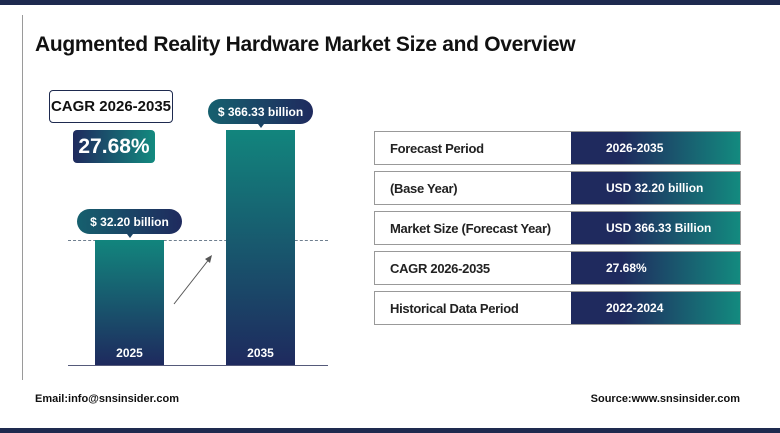 The image size is (780, 433). Describe the element at coordinates (665, 399) in the screenshot. I see `footer-source: Source:www.snsinsider.com` at that location.